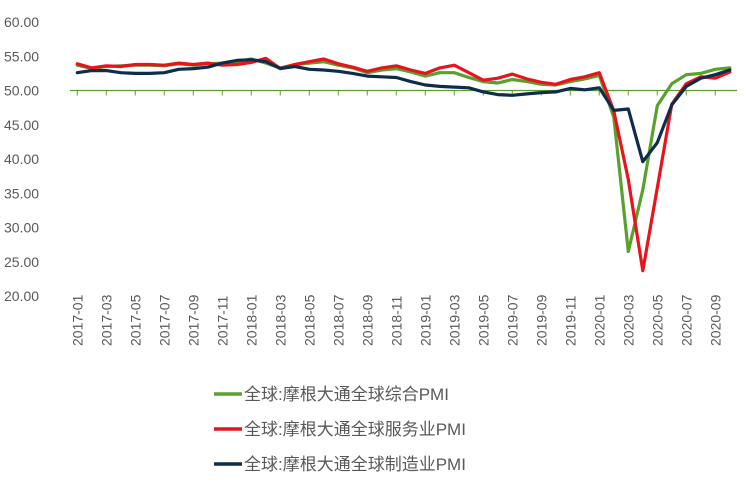  Describe the element at coordinates (483, 320) in the screenshot. I see `x-tick-label: 2019-05` at that location.